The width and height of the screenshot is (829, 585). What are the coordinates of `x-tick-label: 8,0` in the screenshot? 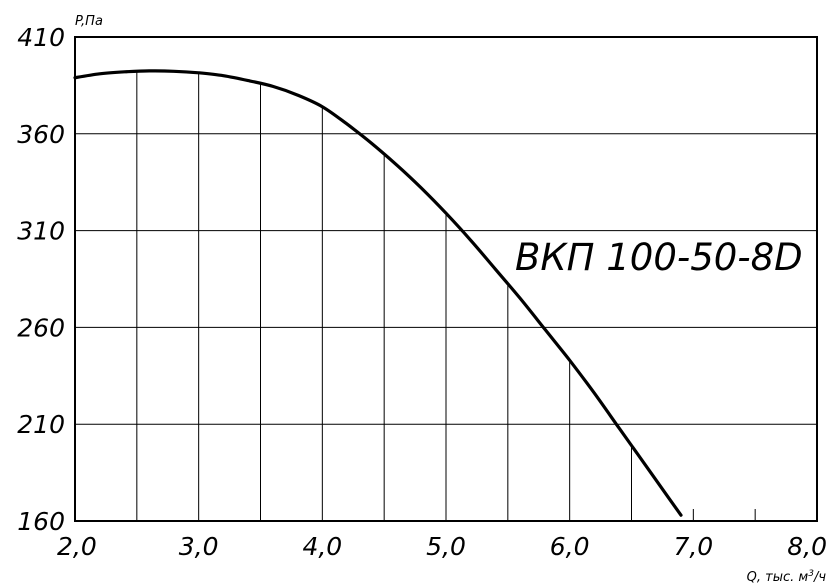 It's located at (807, 546).